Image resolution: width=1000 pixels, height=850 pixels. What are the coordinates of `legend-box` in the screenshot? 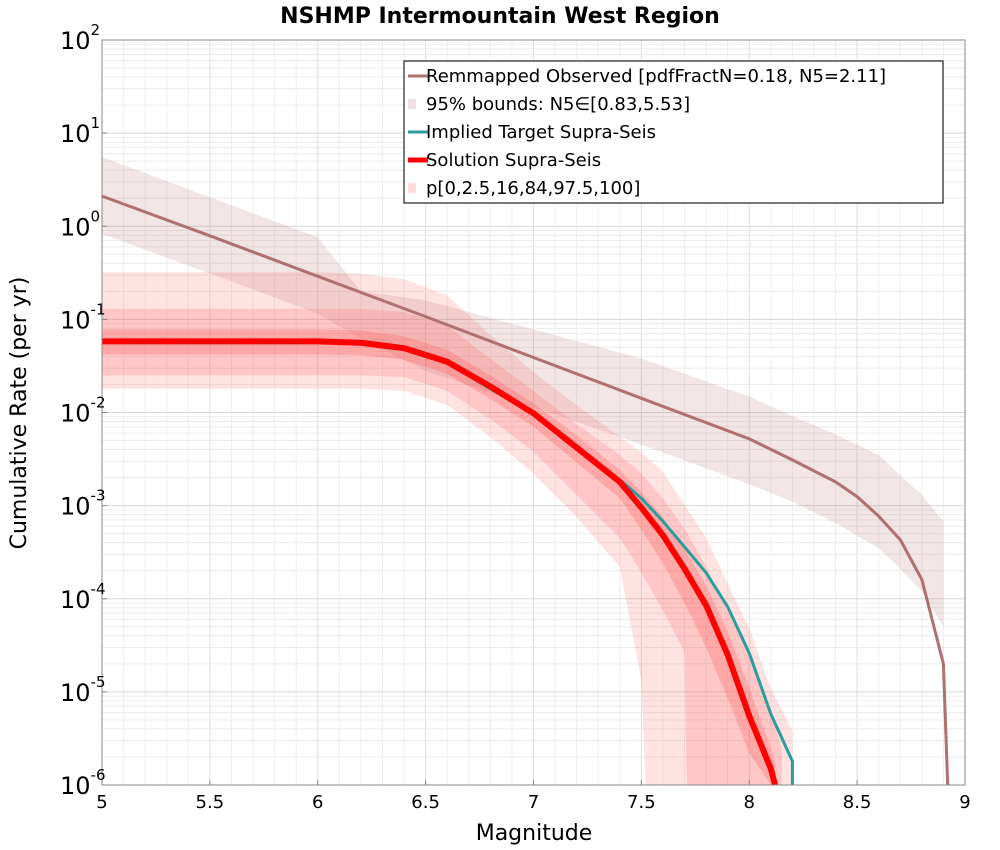 It's located at (673, 132).